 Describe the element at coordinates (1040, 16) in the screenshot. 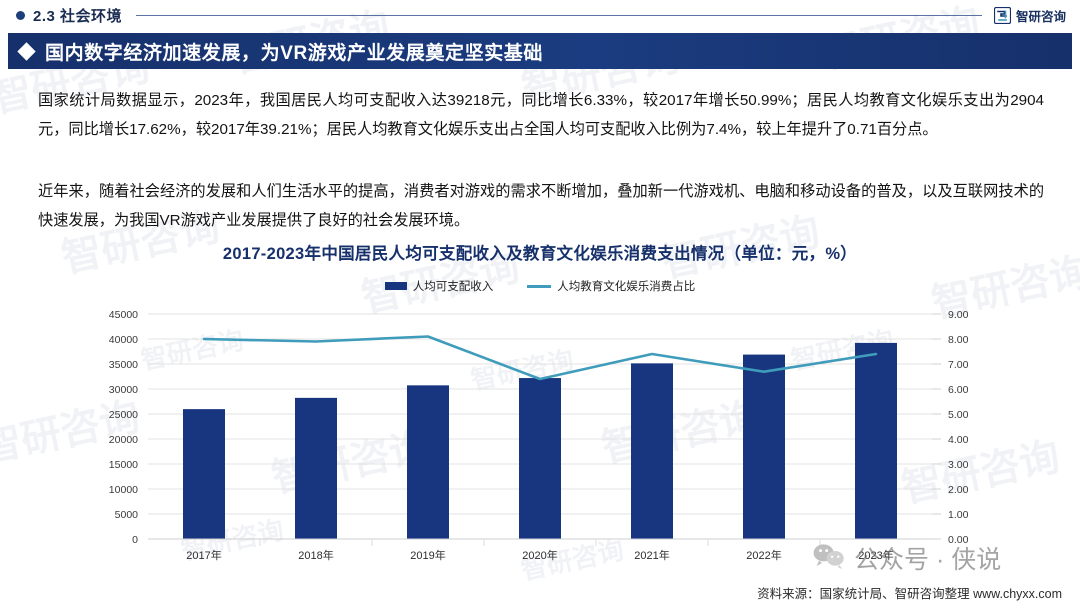

I see `brand-name: 智研咨询` at that location.